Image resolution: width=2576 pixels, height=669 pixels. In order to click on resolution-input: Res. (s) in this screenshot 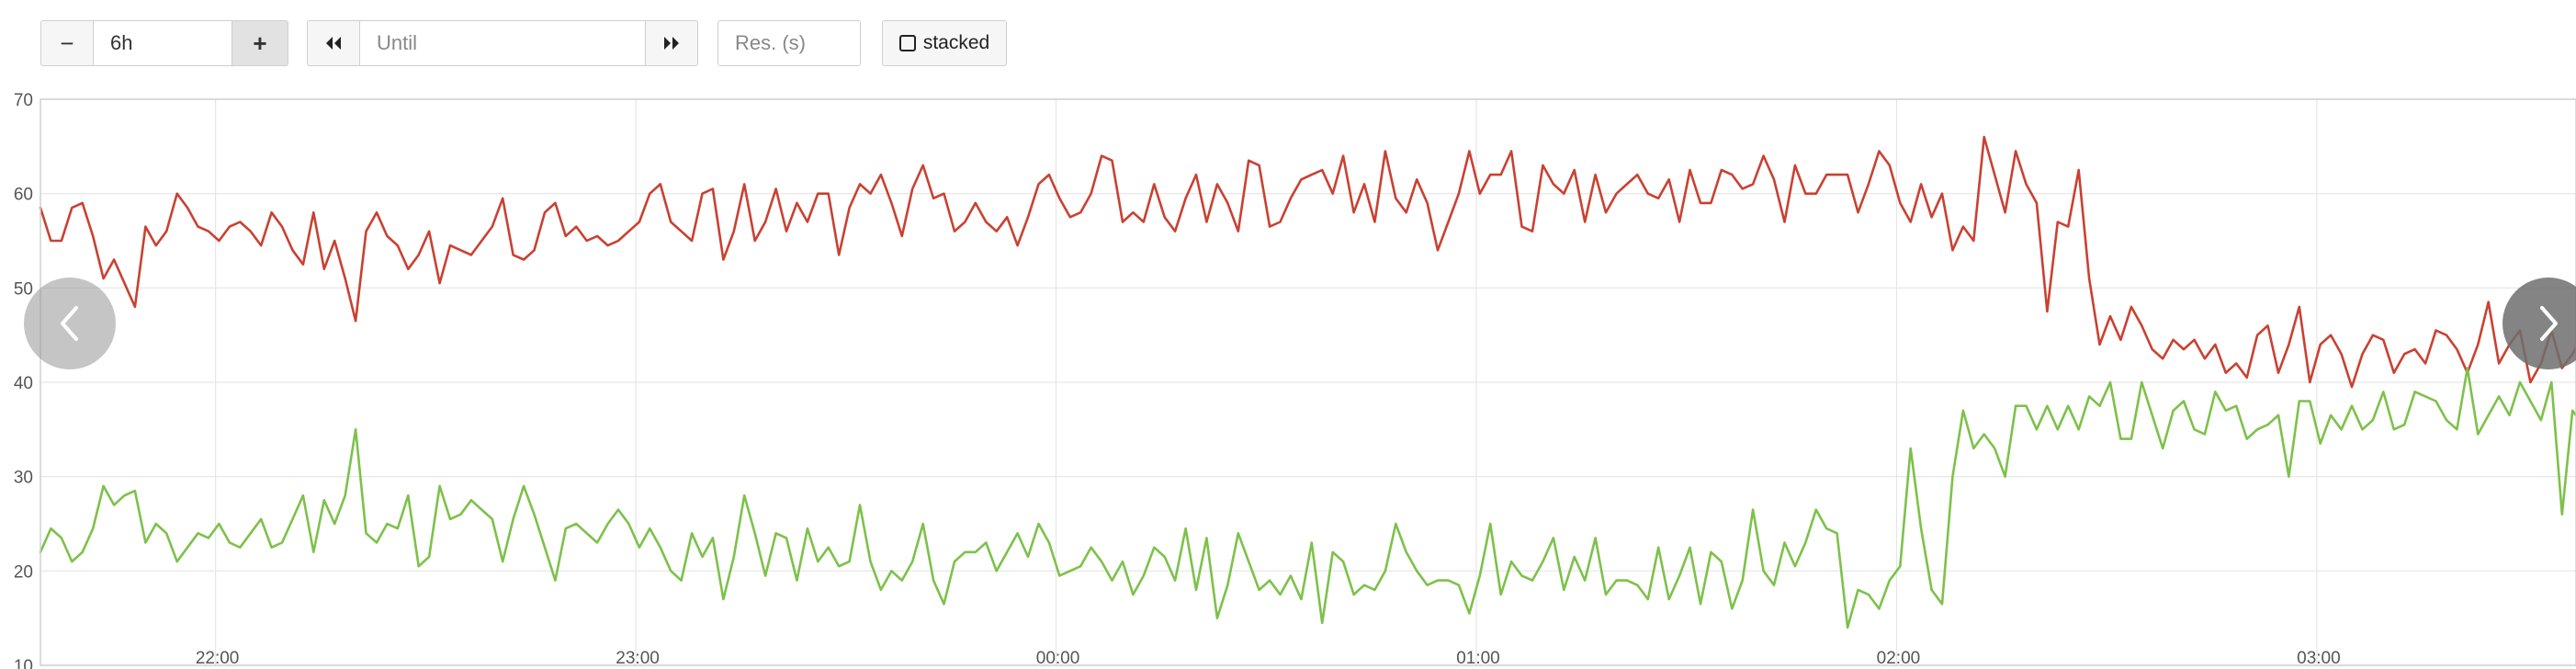, I will do `click(789, 43)`.